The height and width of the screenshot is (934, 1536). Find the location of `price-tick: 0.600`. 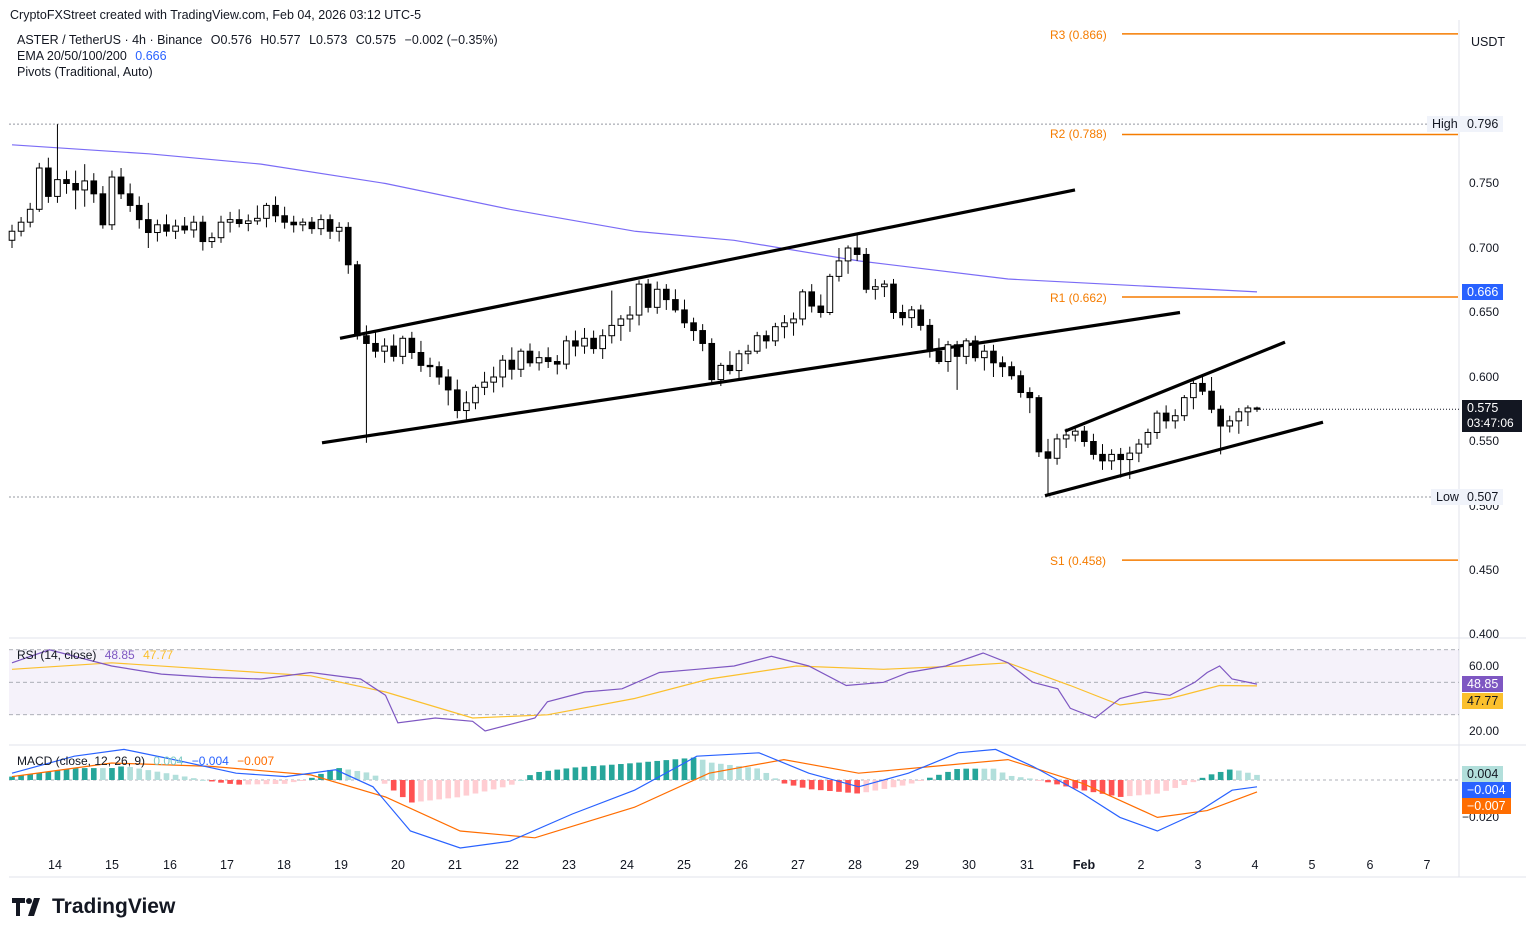

price-tick: 0.600 is located at coordinates (1483, 377).